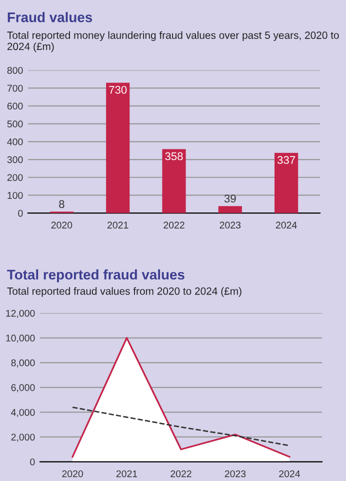  What do you see at coordinates (173, 41) in the screenshot?
I see `chart-subtitle: Total reported money laundering fraud values over past 5 years, 2020 to 2024 (£m)` at bounding box center [173, 41].